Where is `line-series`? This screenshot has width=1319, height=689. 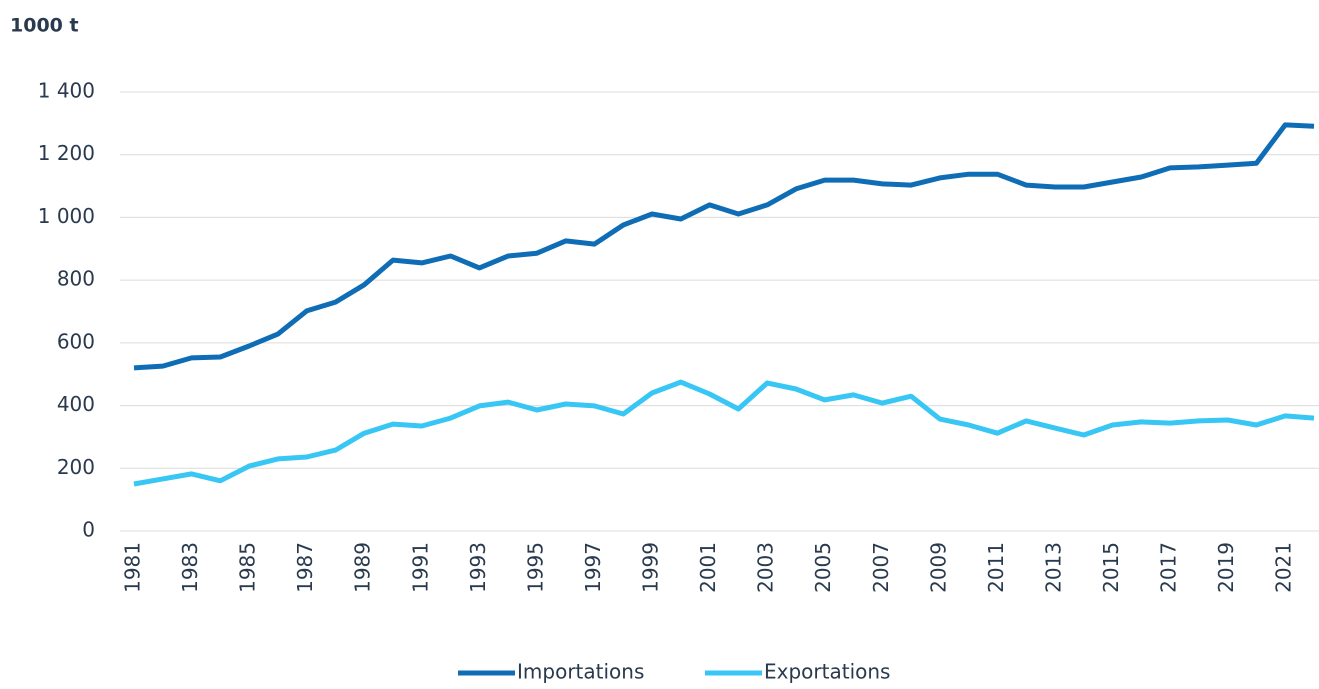 line-series is located at coordinates (724, 433).